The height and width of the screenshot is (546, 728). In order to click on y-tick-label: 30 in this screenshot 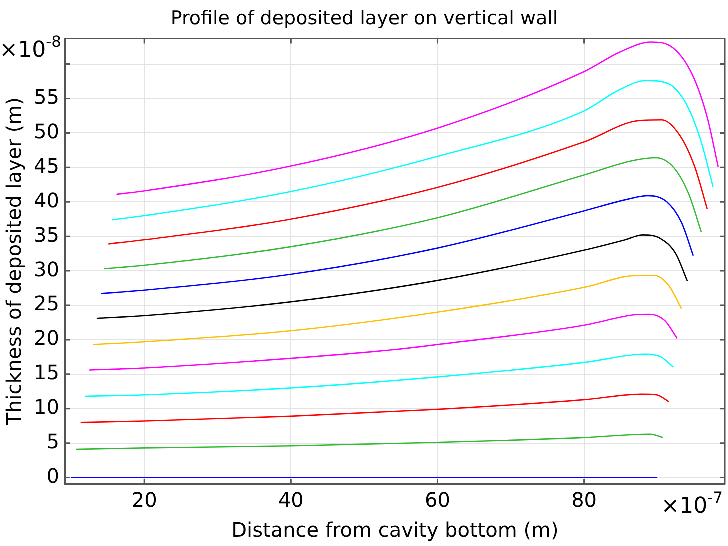, I will do `click(47, 269)`.